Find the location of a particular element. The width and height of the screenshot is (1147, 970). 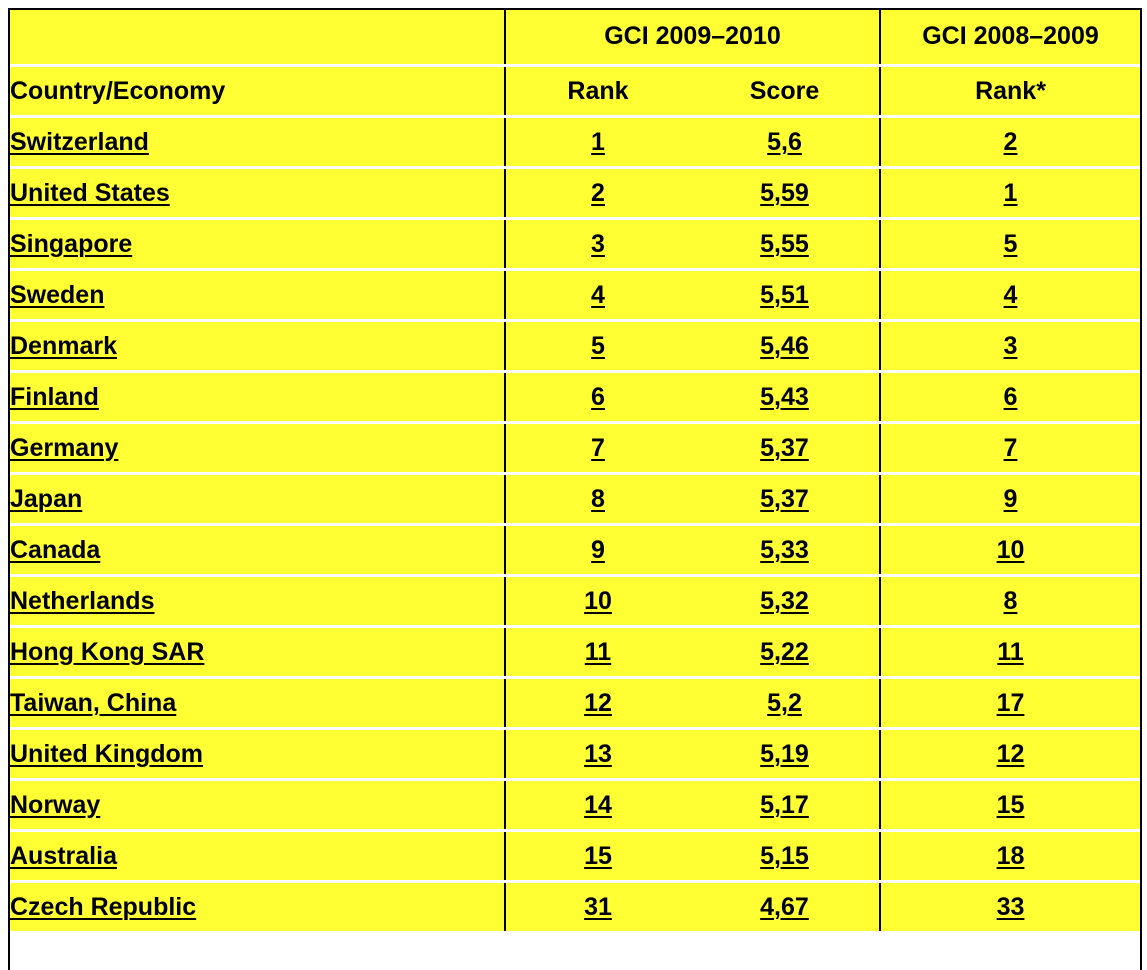

cell: 1 is located at coordinates (1009, 193).